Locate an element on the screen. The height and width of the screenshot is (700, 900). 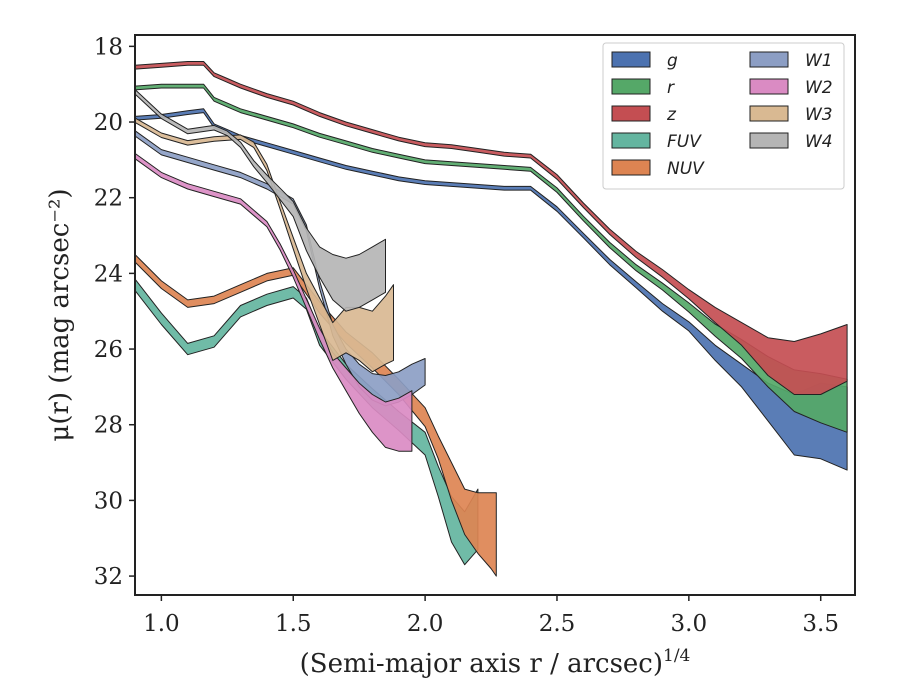
legend-label-r: r is located at coordinates (671, 88).